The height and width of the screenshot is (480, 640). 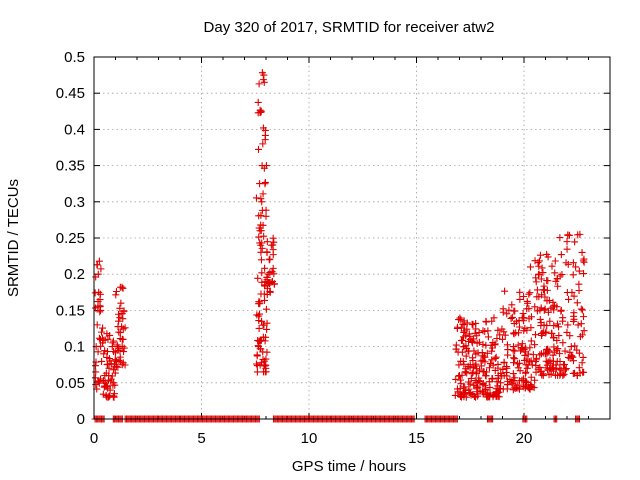 What do you see at coordinates (349, 466) in the screenshot?
I see `x-axis-label: GPS time / hours` at bounding box center [349, 466].